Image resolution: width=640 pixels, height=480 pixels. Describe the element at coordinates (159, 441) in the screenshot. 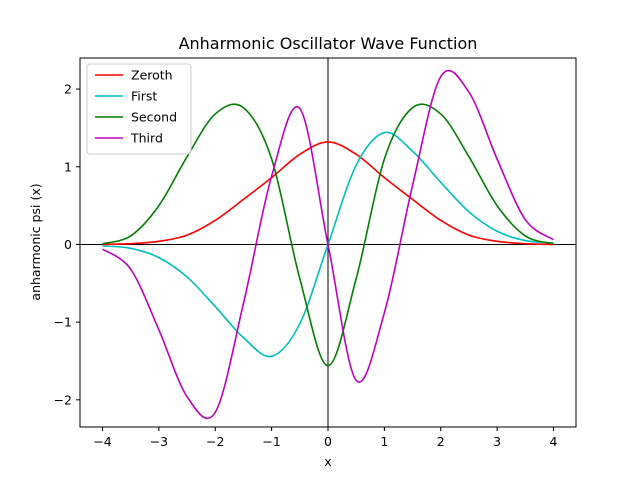

I see `x-tick-label: −3` at that location.